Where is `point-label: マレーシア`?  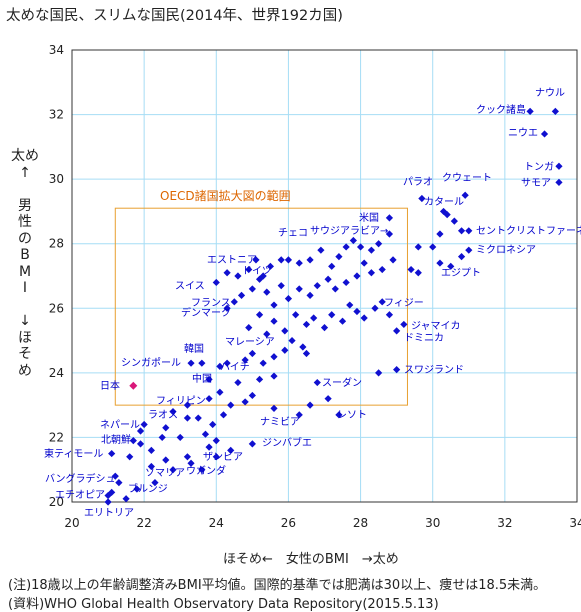 point-label: マレーシア is located at coordinates (250, 342).